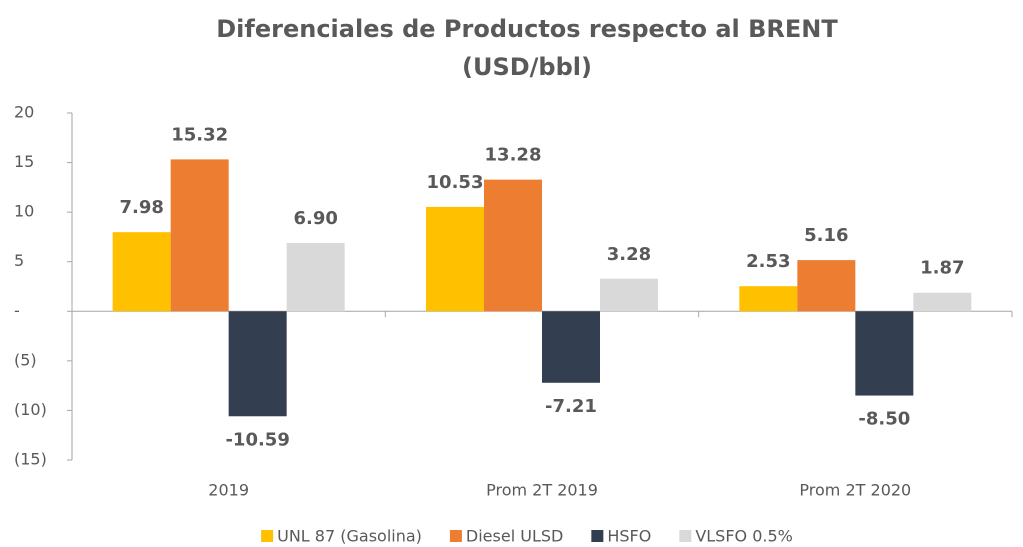 The width and height of the screenshot is (1023, 547). I want to click on y-tick-label: 15, so click(24, 161).